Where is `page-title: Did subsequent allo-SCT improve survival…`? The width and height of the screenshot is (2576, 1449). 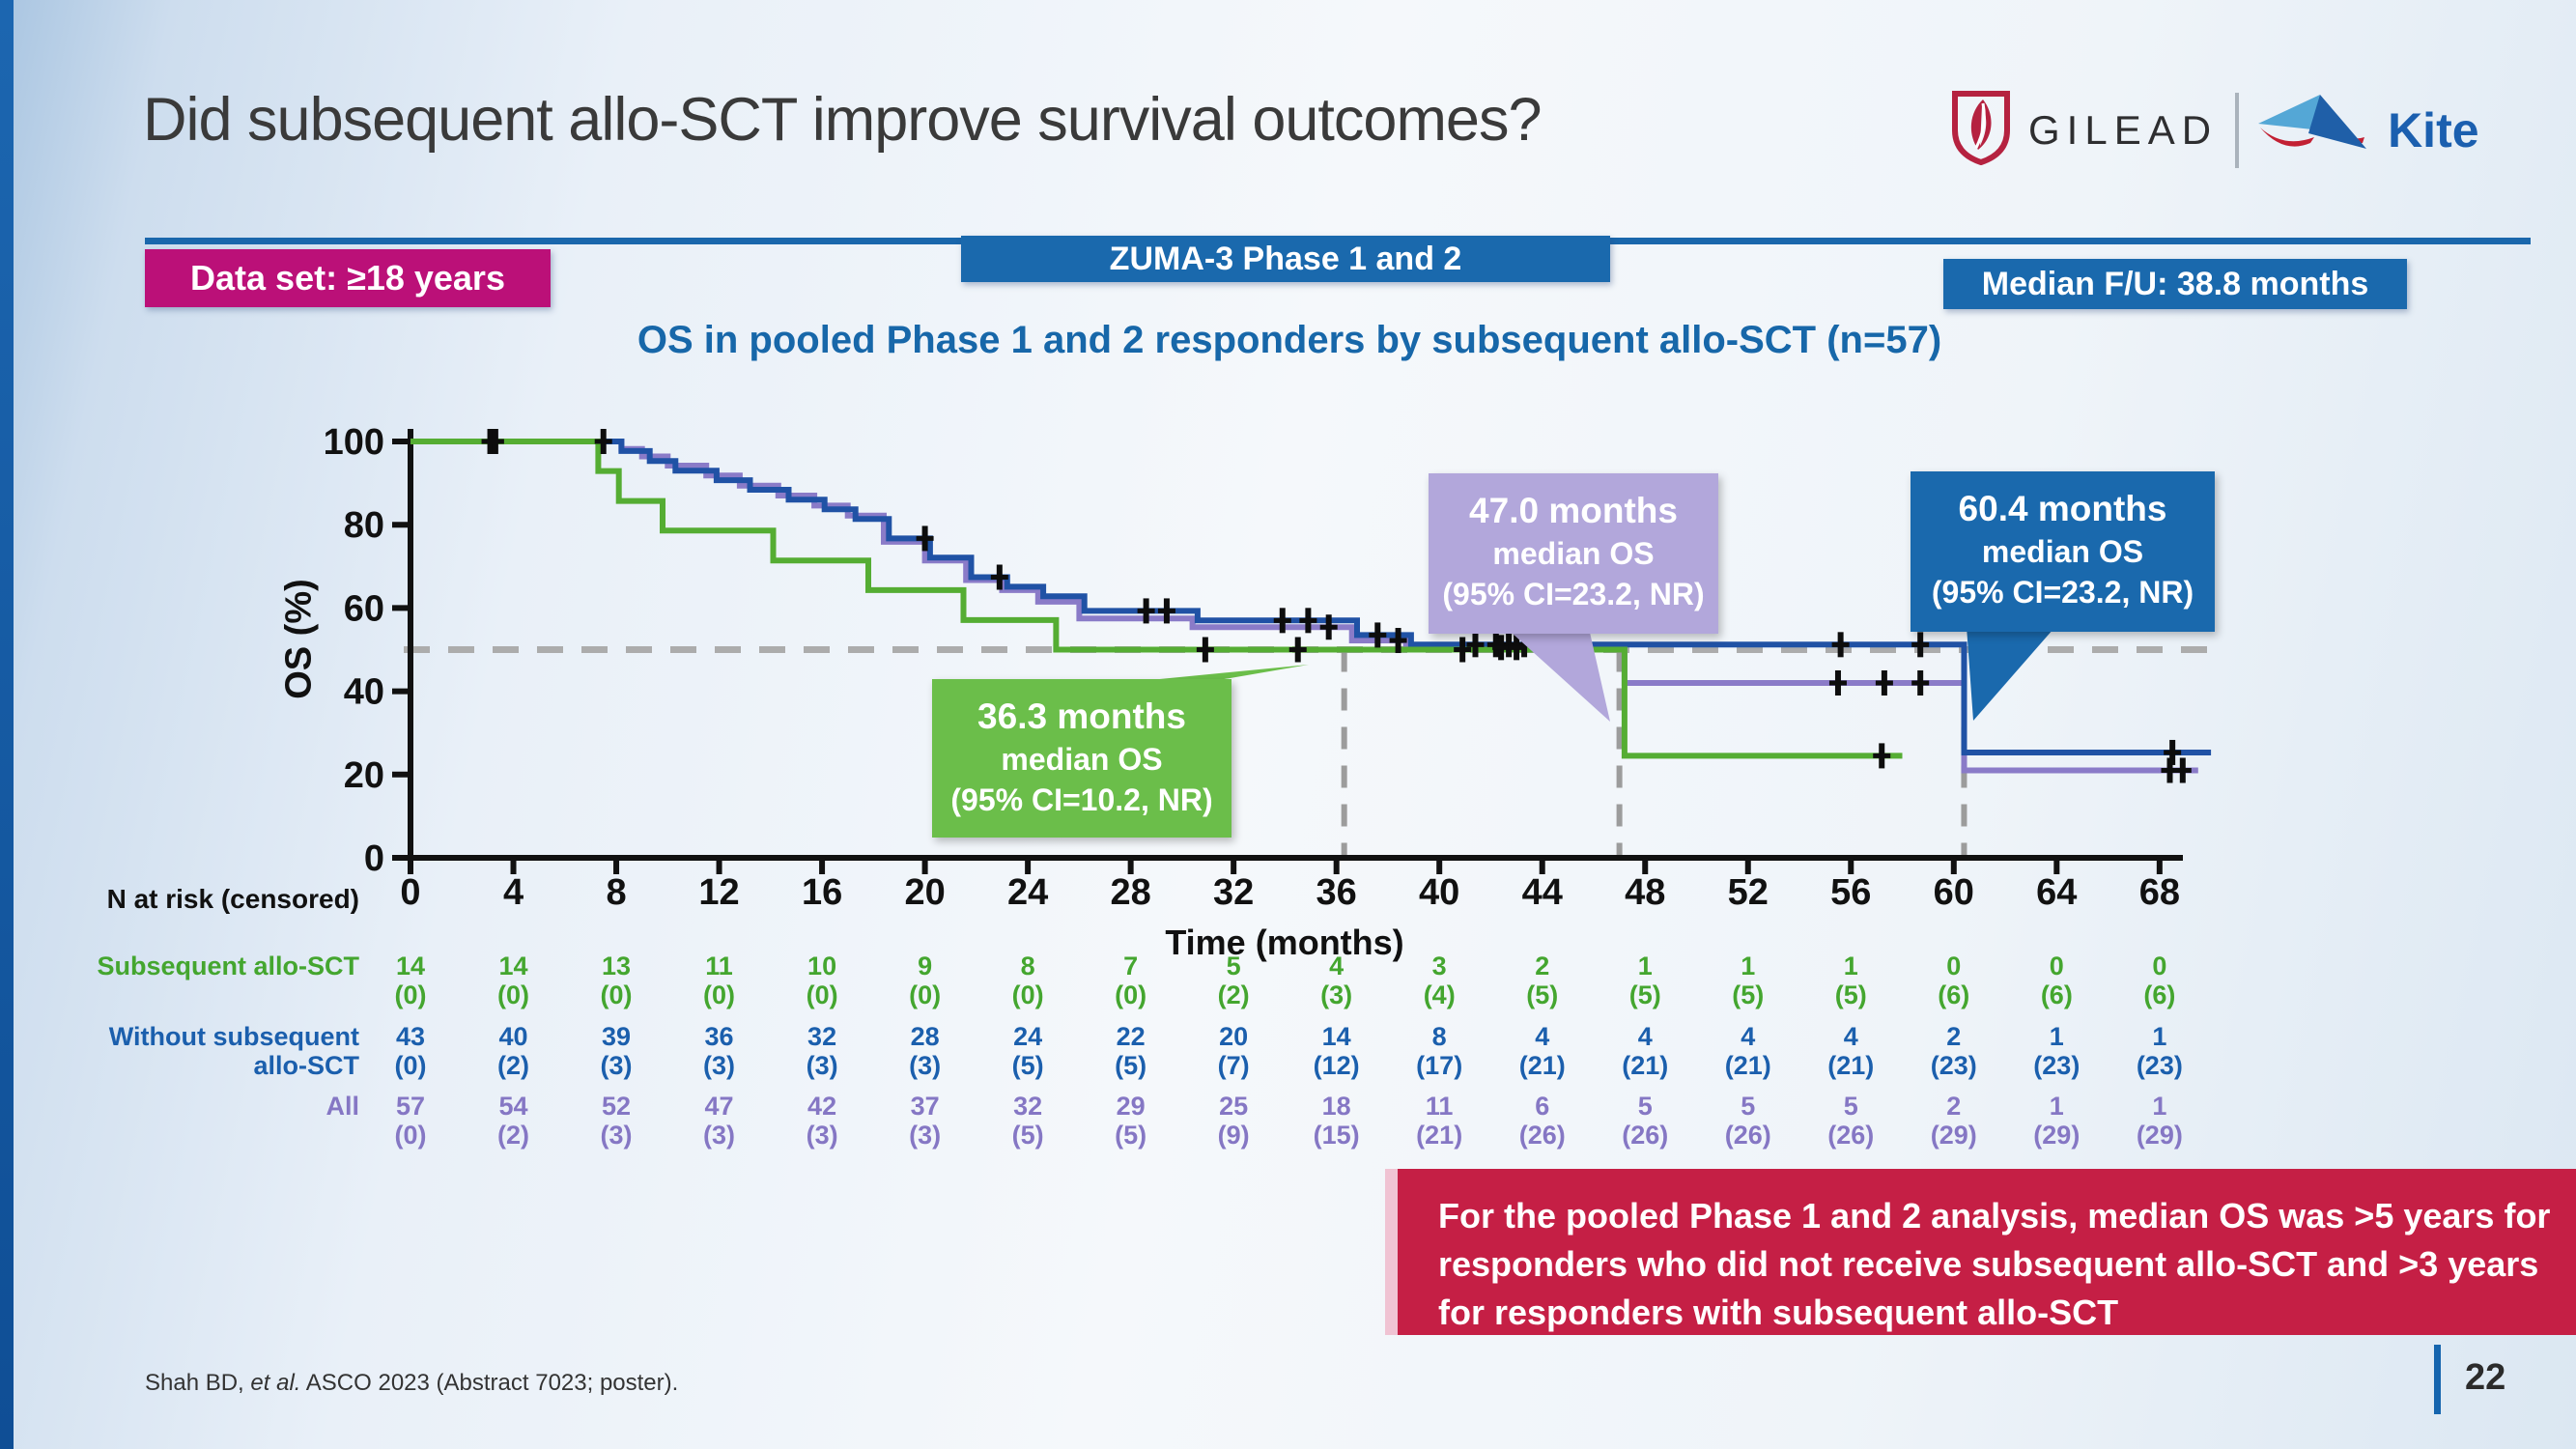 page-title: Did subsequent allo-SCT improve survival… is located at coordinates (843, 120).